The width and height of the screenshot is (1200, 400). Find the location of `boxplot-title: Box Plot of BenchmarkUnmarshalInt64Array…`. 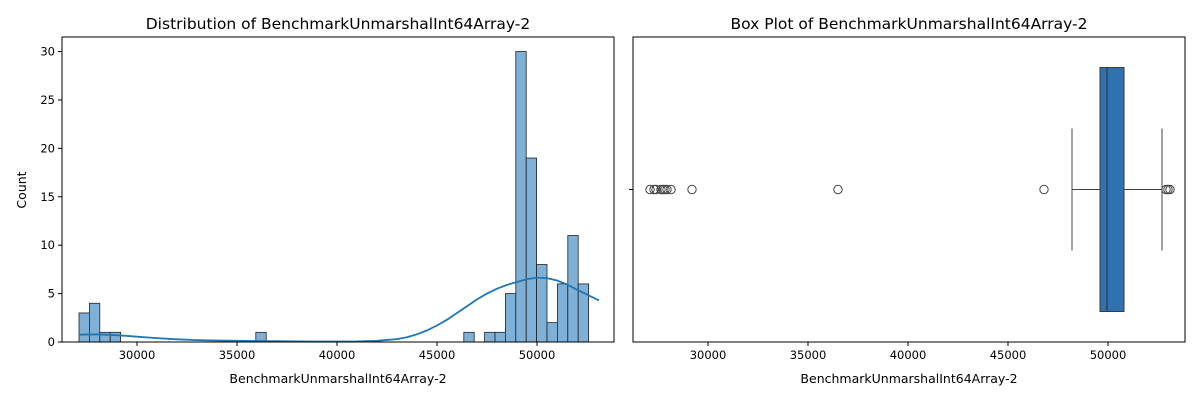

boxplot-title: Box Plot of BenchmarkUnmarshalInt64Array… is located at coordinates (909, 24).